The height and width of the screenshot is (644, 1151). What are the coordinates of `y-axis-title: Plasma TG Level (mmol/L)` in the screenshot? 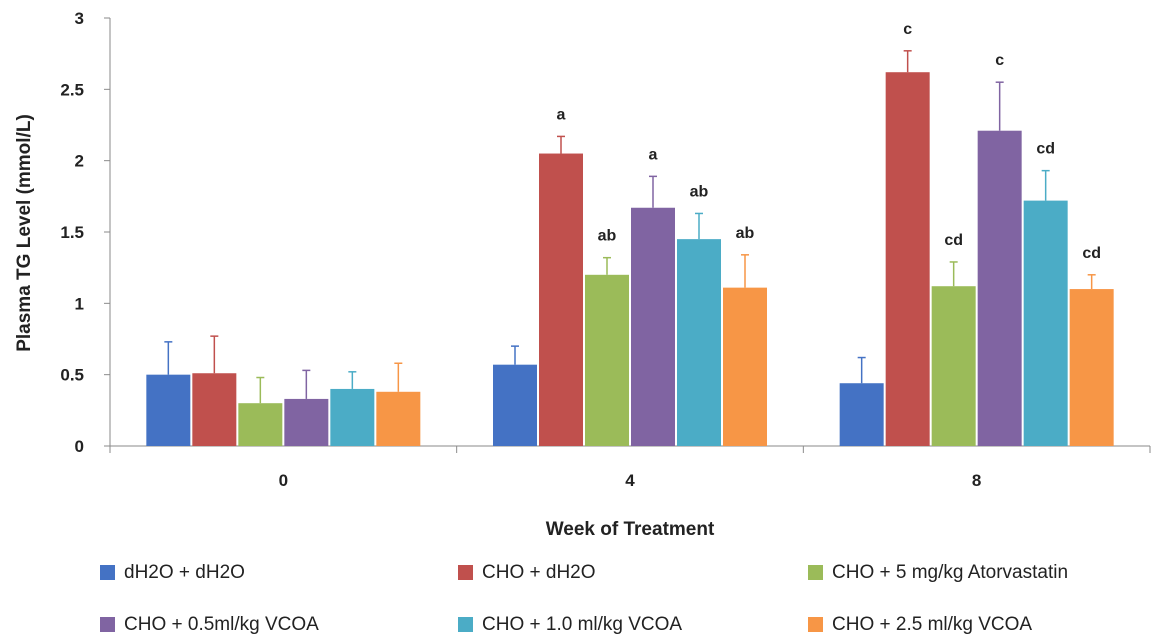 It's located at (24, 233).